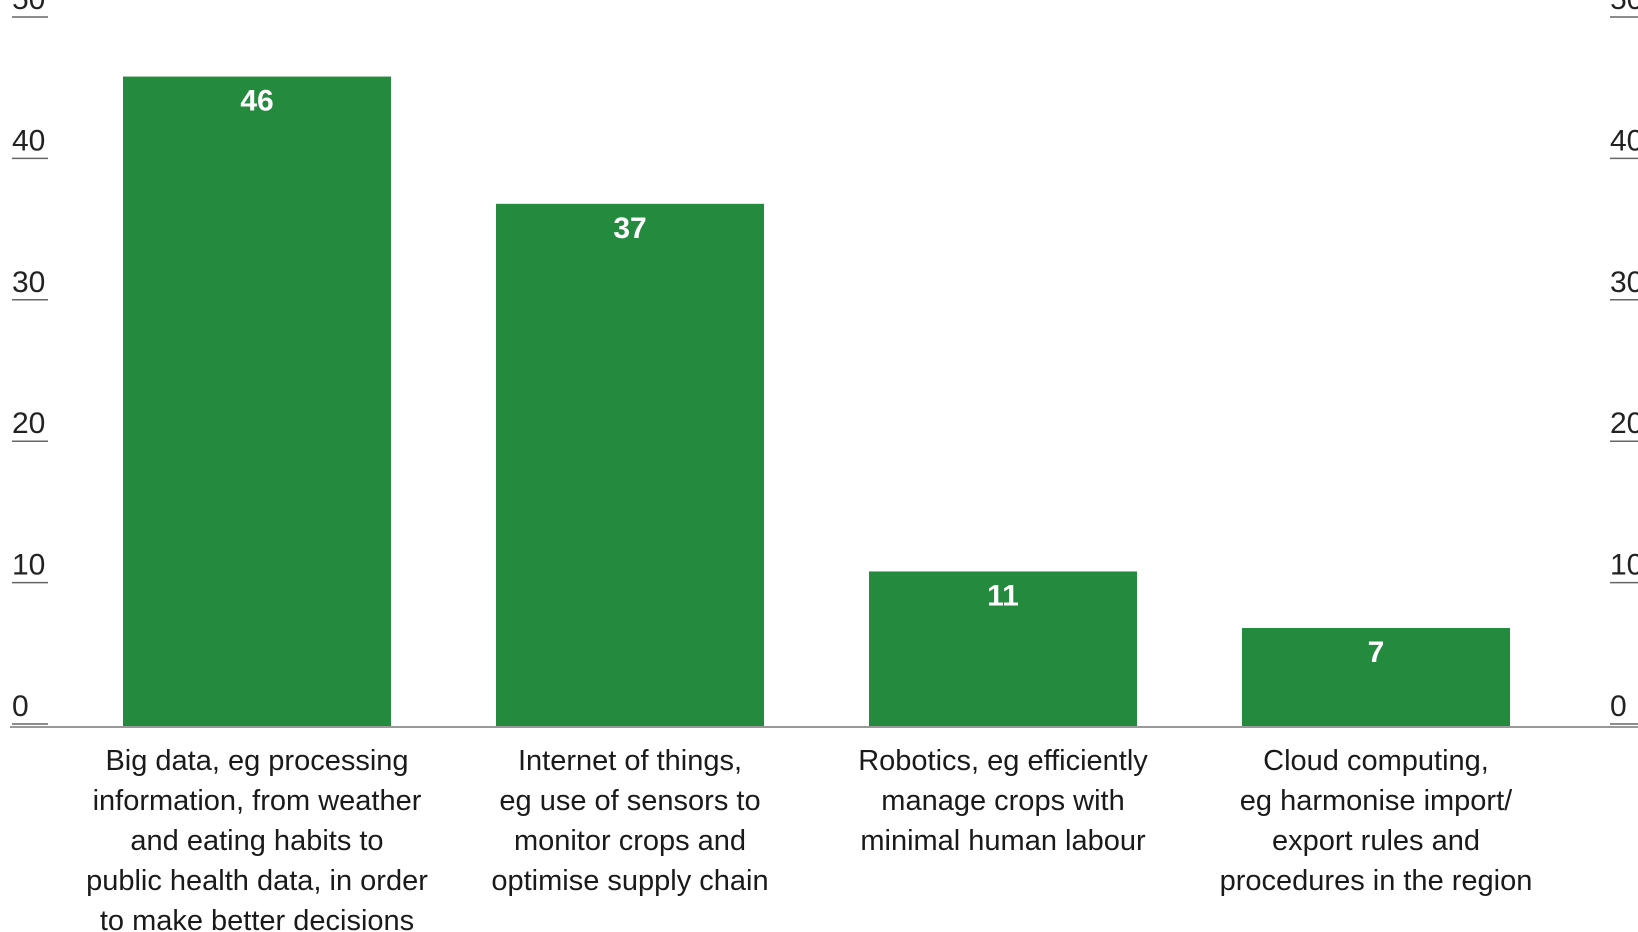  What do you see at coordinates (1376, 652) in the screenshot?
I see `bar-value-label: 7` at bounding box center [1376, 652].